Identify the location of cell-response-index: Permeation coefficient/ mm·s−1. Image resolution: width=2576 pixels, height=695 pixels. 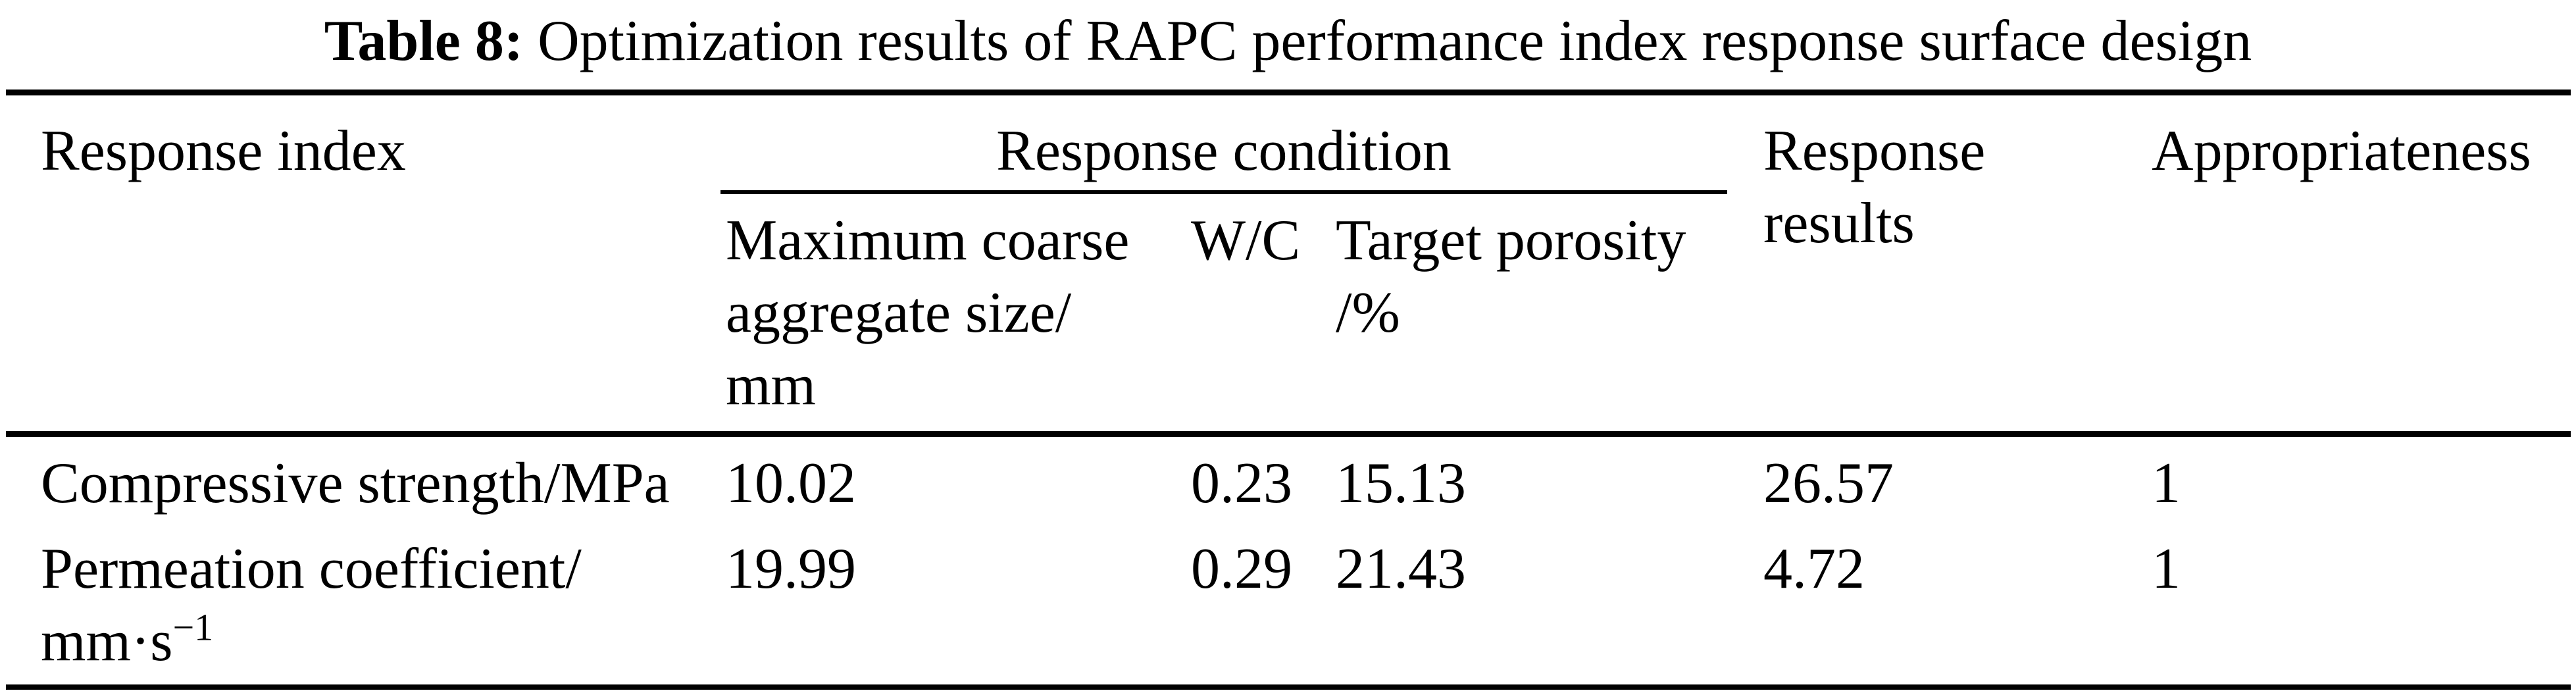
(363, 608).